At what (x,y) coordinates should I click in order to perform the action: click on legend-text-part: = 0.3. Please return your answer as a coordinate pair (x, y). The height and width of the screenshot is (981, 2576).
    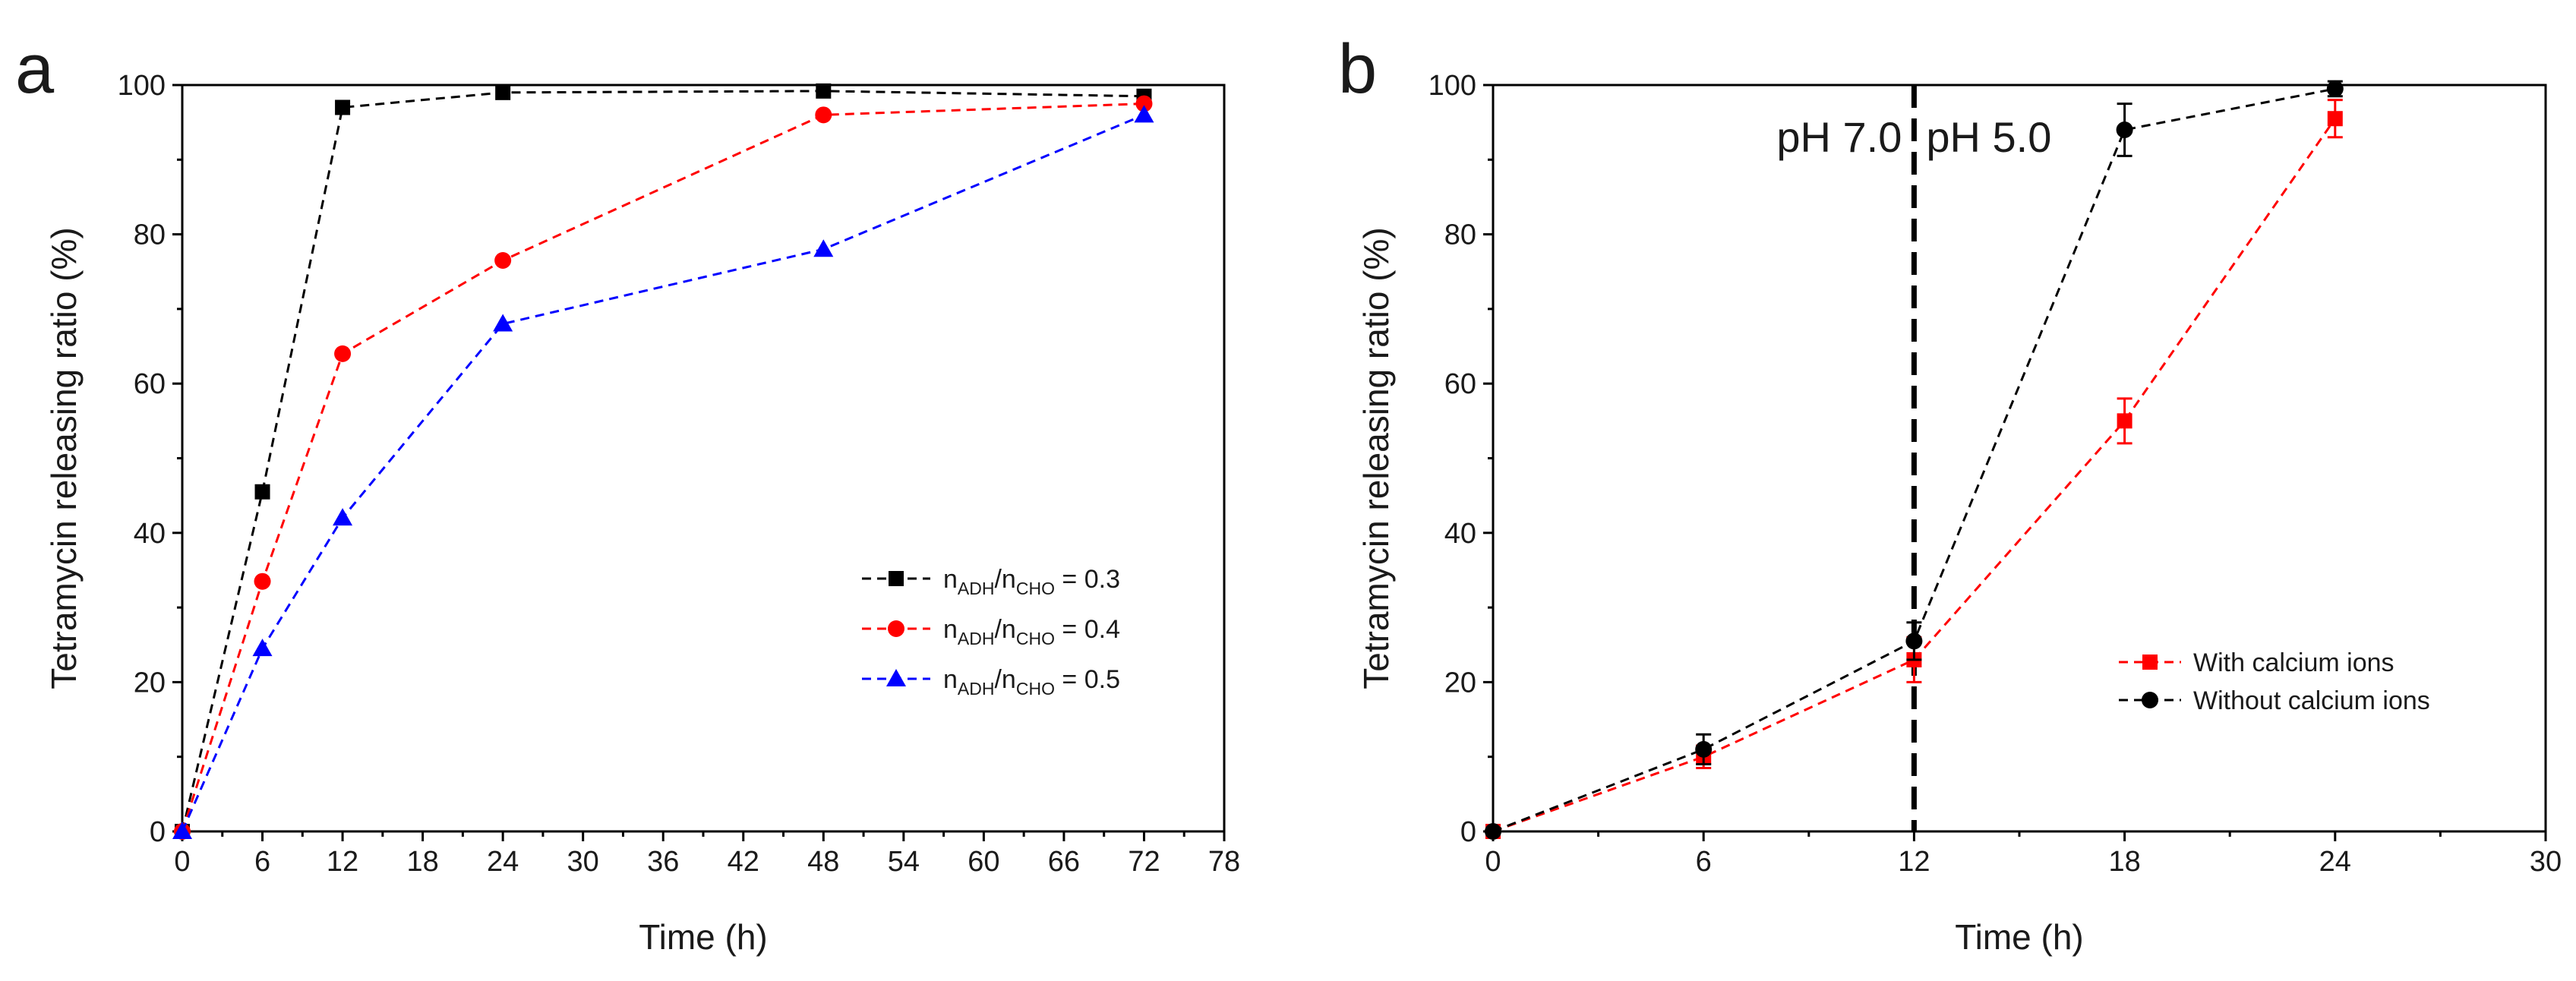
    Looking at the image, I should click on (1087, 579).